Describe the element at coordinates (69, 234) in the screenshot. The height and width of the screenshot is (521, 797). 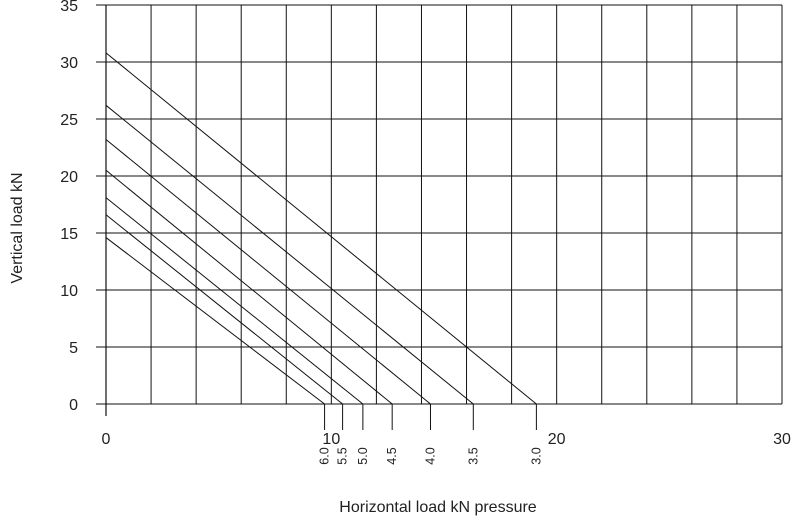
I see `y-tick-label: 15` at that location.